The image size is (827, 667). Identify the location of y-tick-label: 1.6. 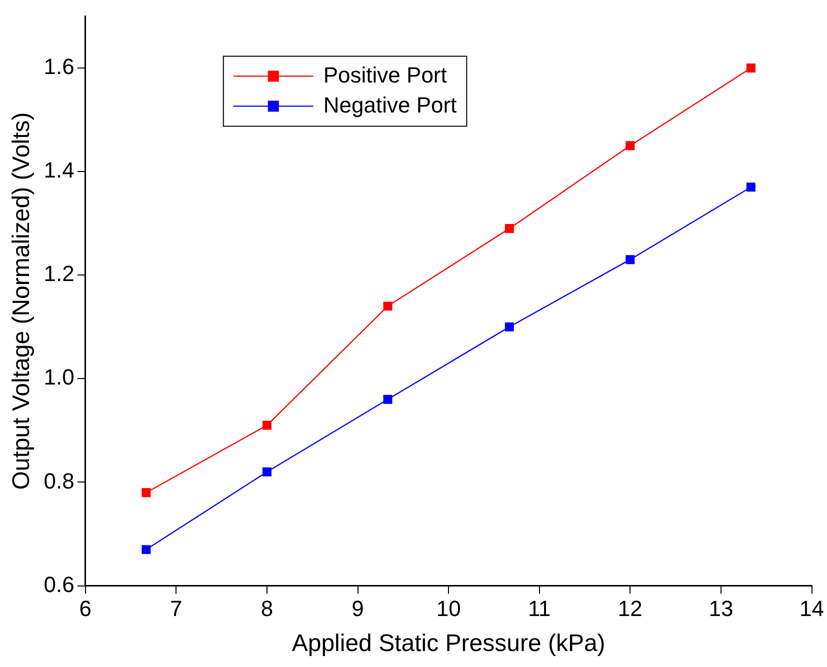
(59, 67).